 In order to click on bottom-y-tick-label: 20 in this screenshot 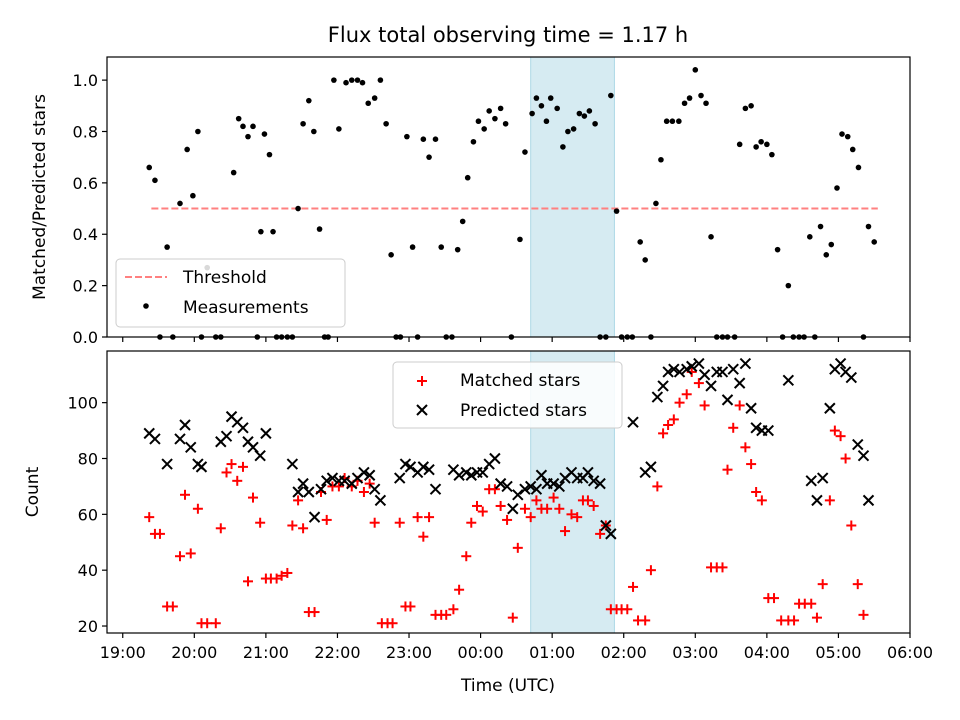, I will do `click(88, 626)`.